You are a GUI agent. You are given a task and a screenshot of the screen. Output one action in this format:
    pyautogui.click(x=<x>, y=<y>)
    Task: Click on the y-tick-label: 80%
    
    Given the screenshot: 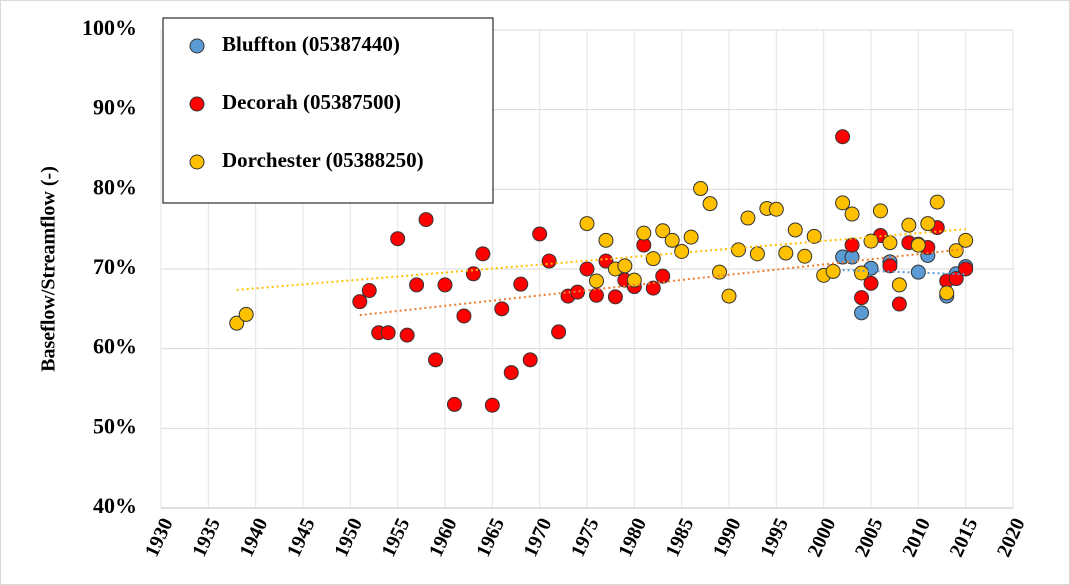 What is the action you would take?
    pyautogui.click(x=115, y=186)
    